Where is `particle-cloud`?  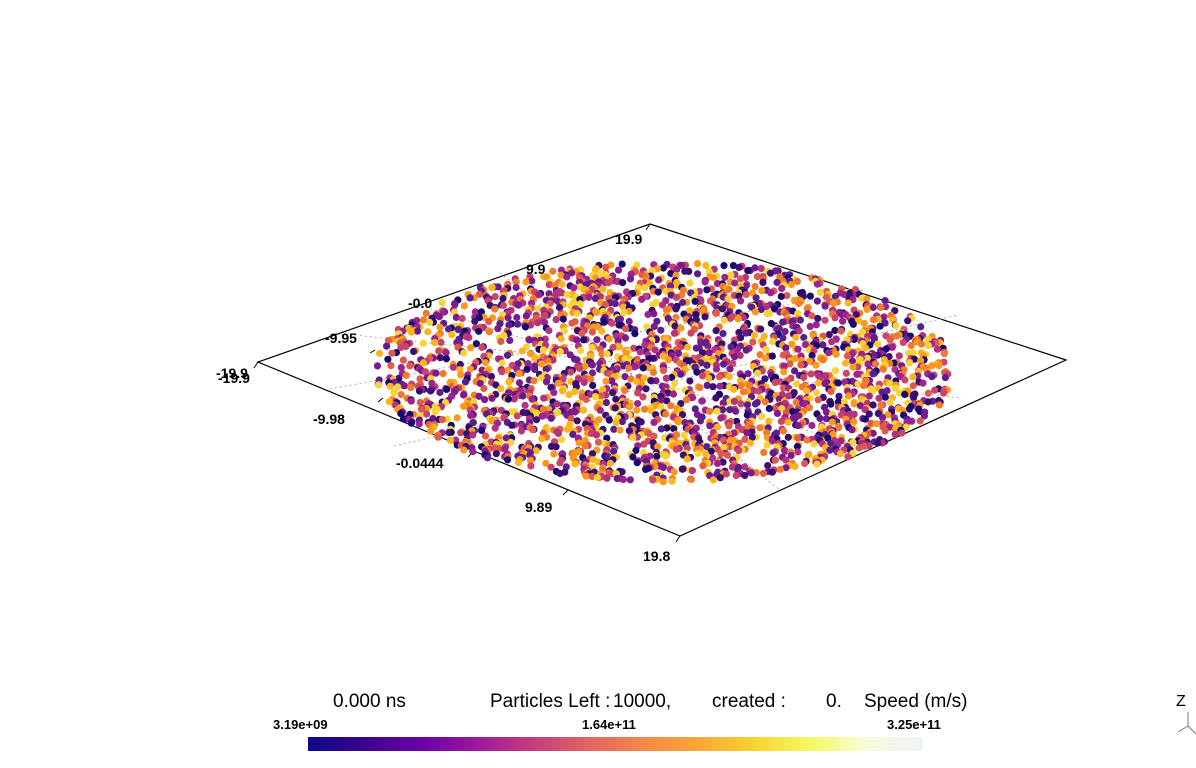
particle-cloud is located at coordinates (662, 373).